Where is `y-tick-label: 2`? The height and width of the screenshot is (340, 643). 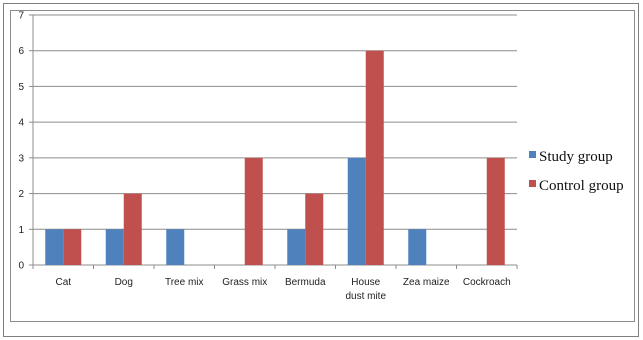 y-tick-label: 2 is located at coordinates (21, 194).